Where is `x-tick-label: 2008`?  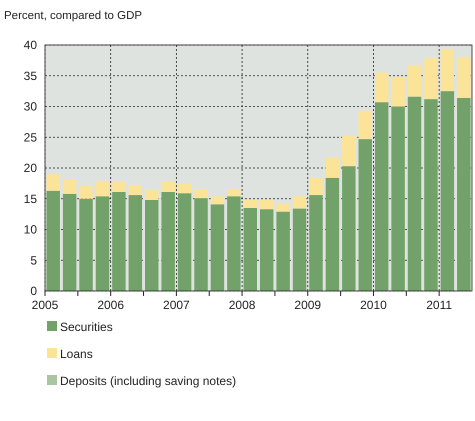 x-tick-label: 2008 is located at coordinates (242, 305).